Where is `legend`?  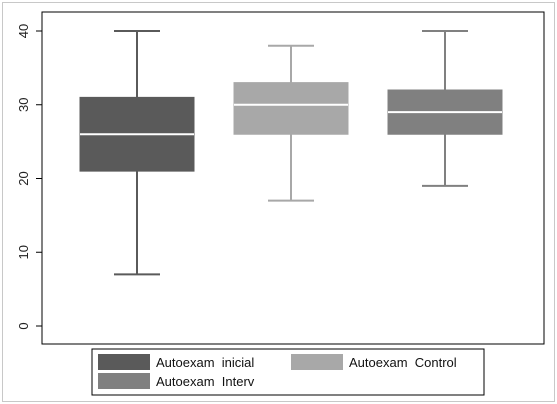
legend is located at coordinates (288, 372).